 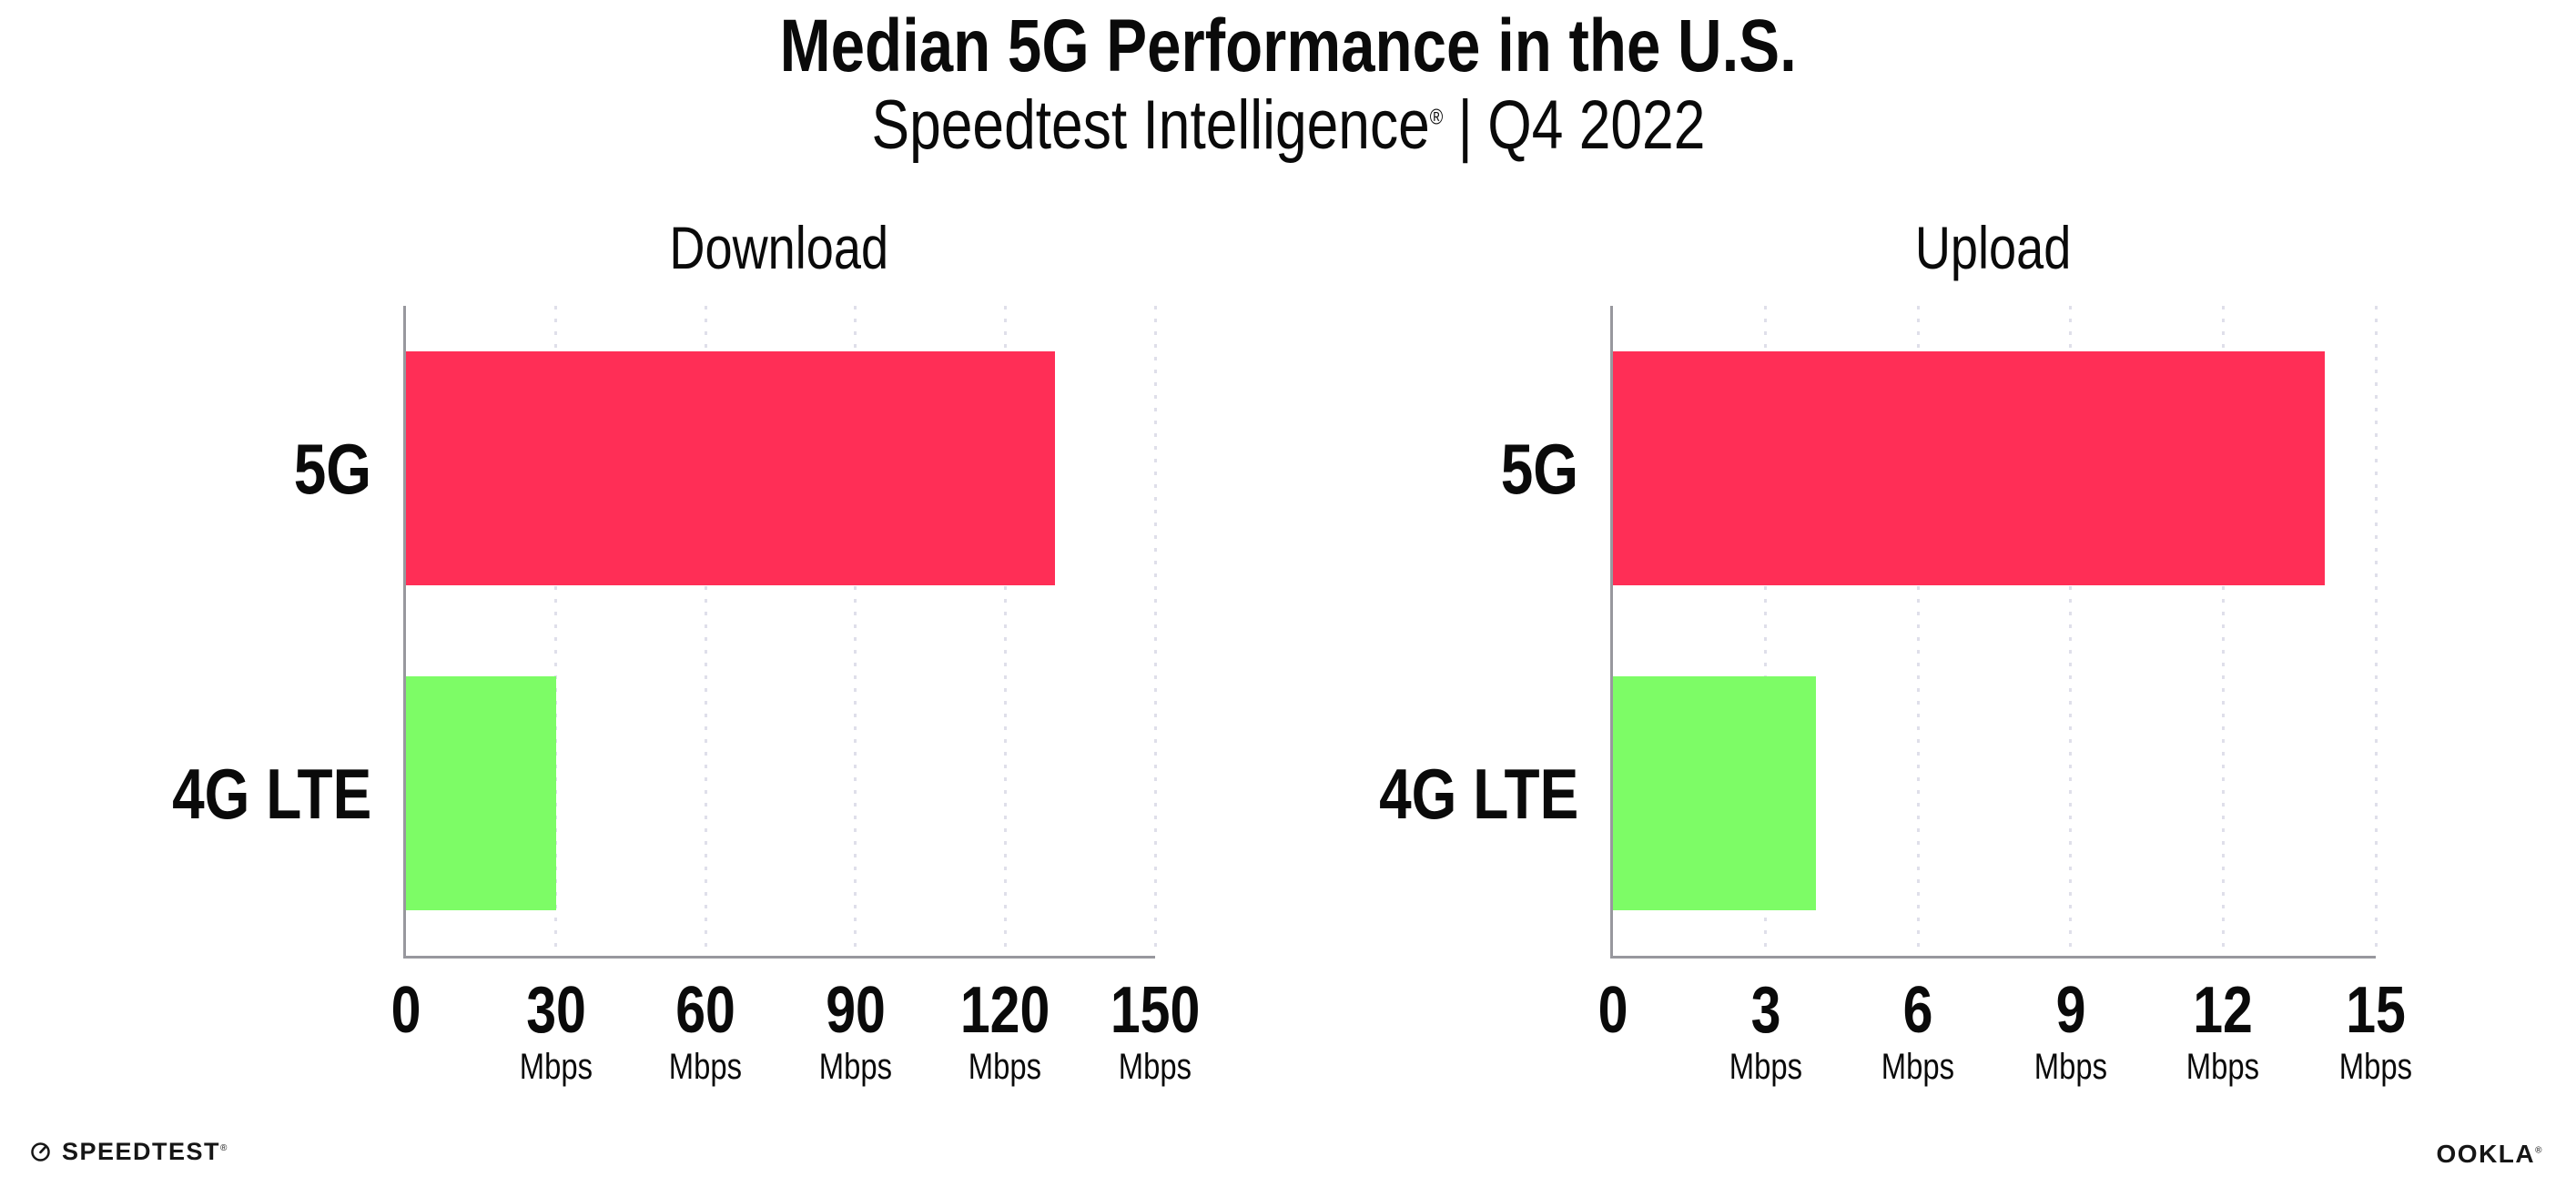 I want to click on x-tick-upload-9: 9 Mbps, so click(x=2071, y=1031).